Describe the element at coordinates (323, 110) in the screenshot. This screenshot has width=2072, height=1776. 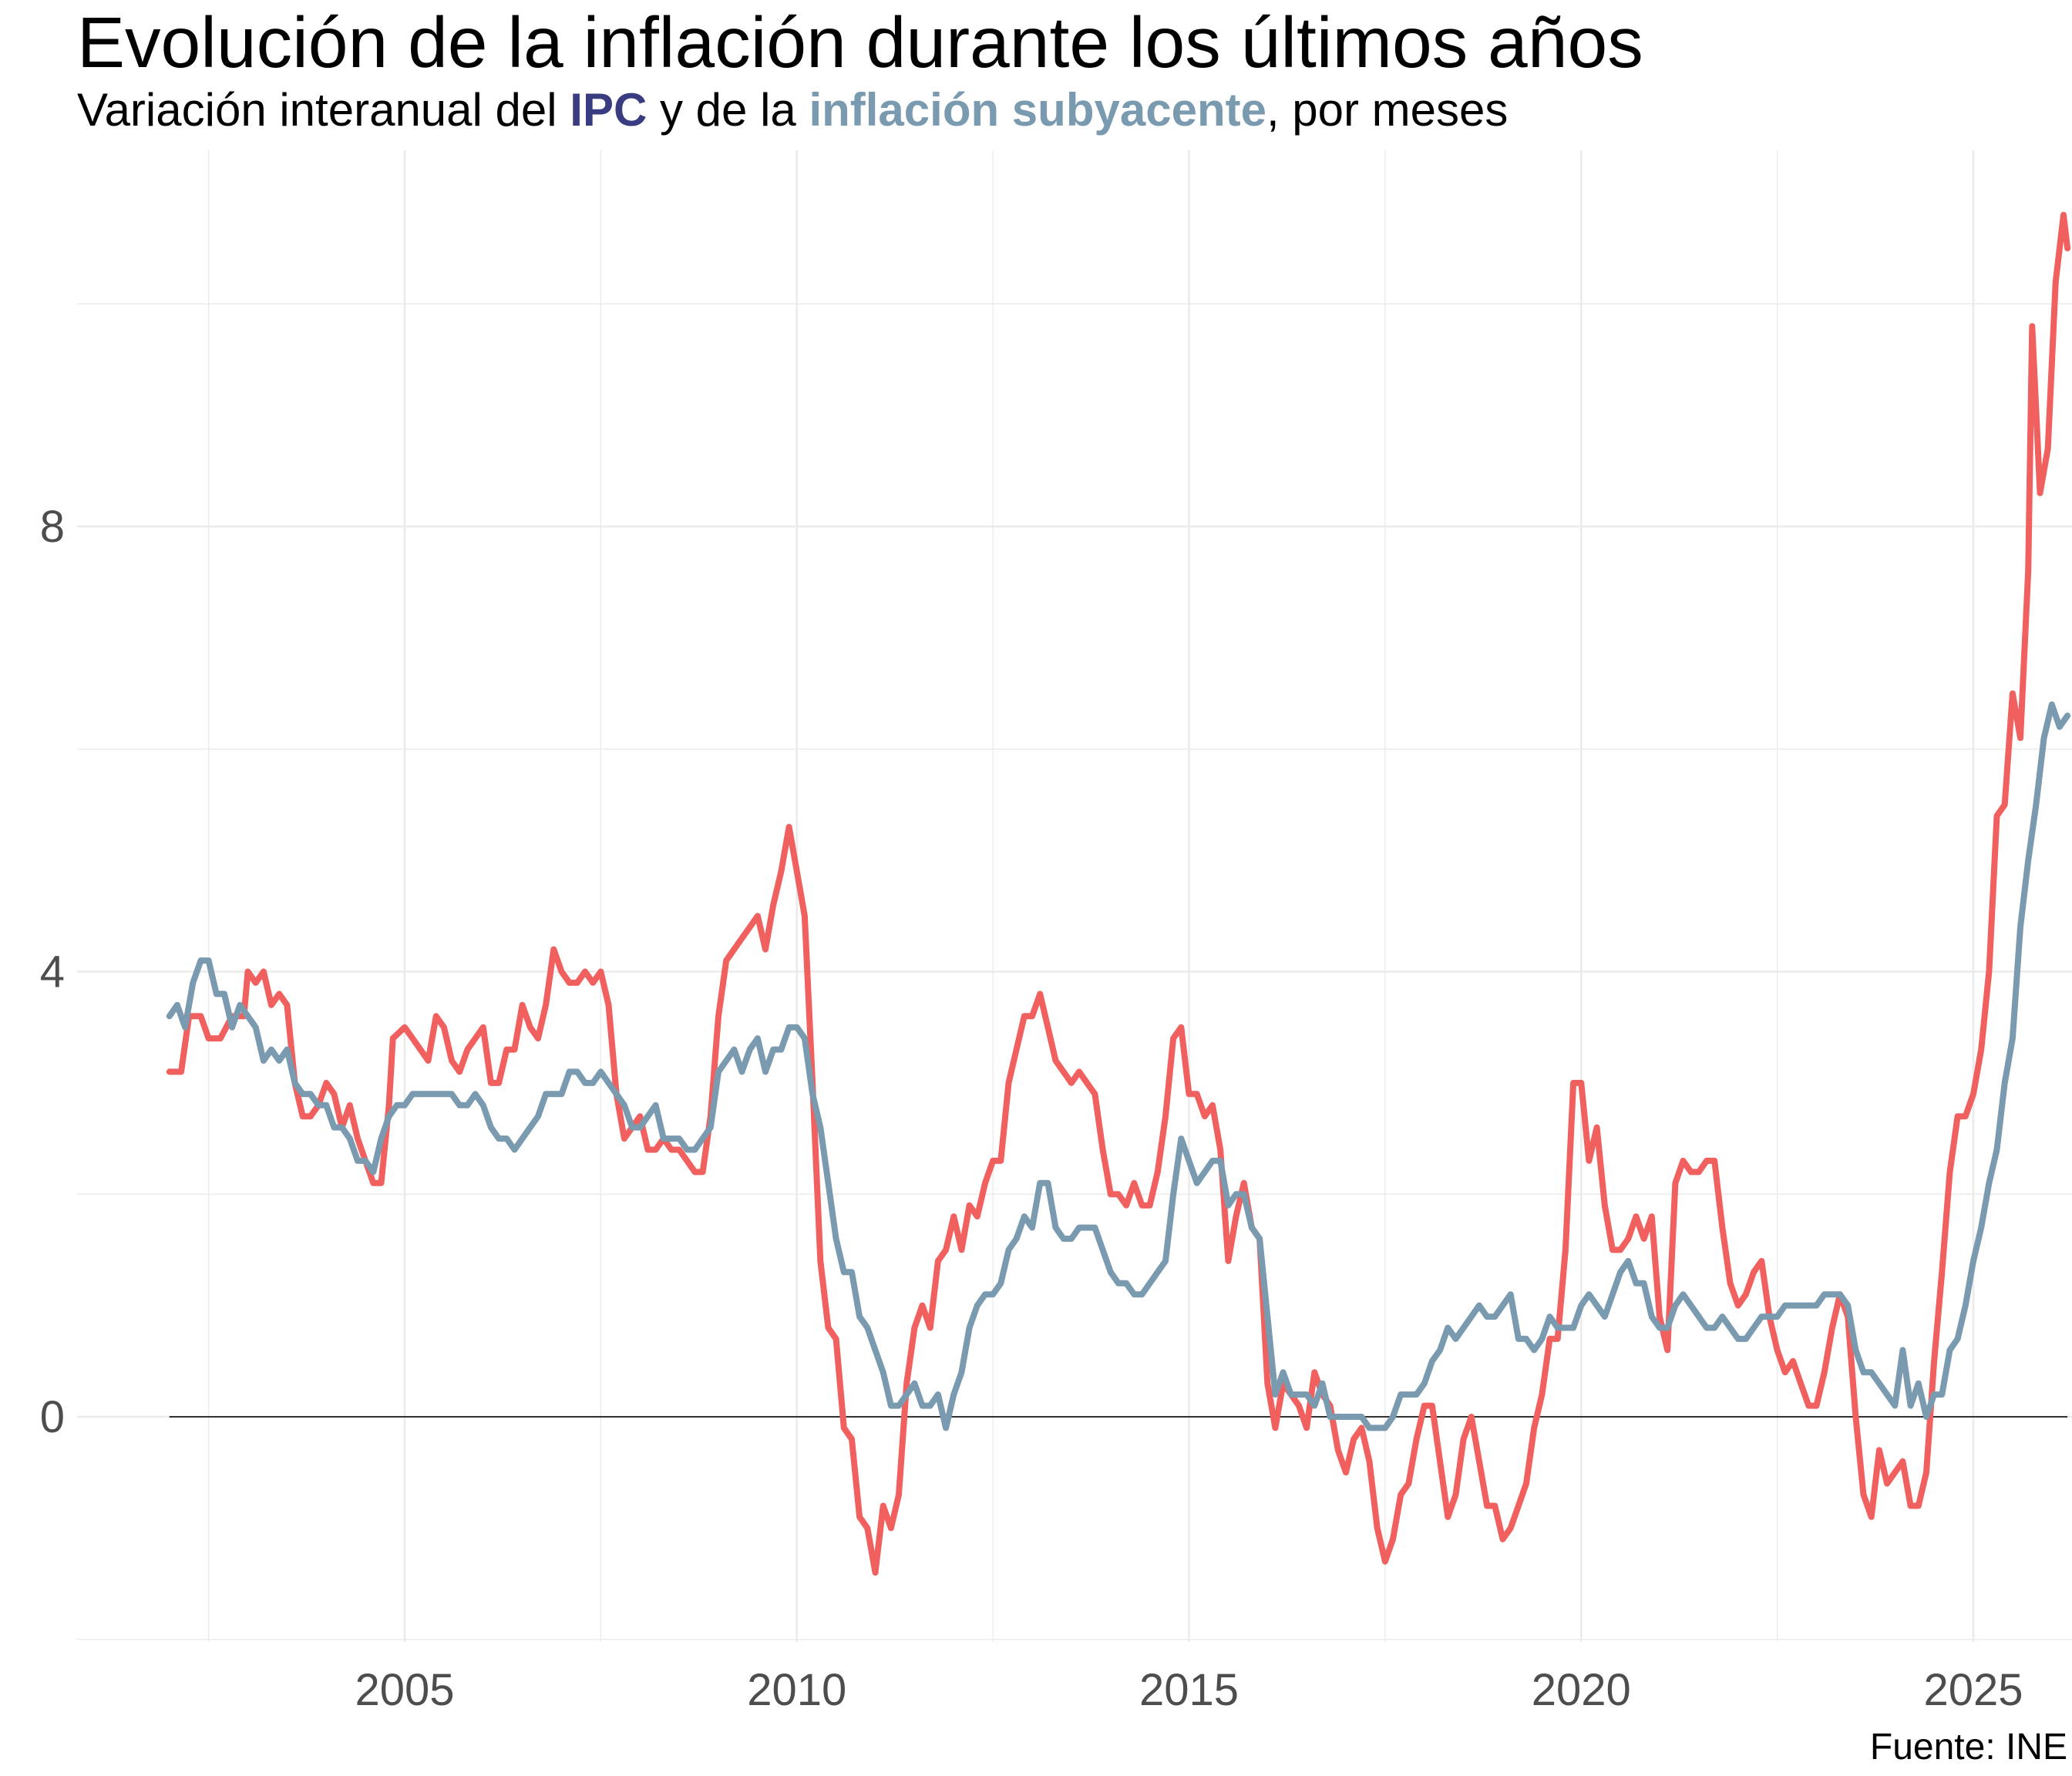
I see `subtitle-text-1: Variación interanual del` at that location.